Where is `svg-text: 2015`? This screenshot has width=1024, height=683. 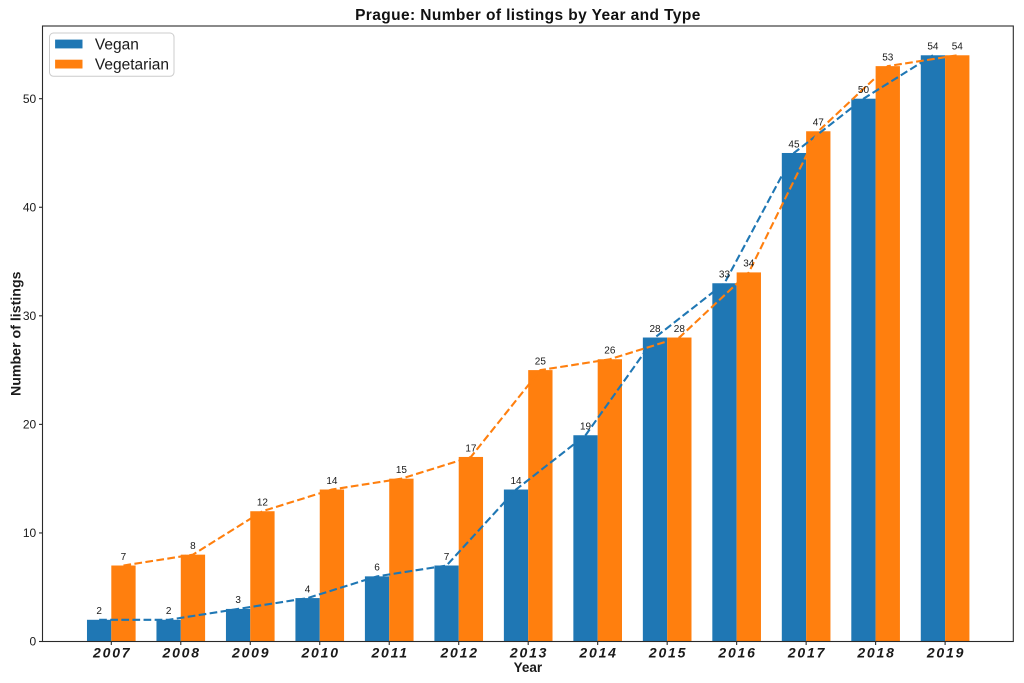
svg-text: 2015 is located at coordinates (667, 653).